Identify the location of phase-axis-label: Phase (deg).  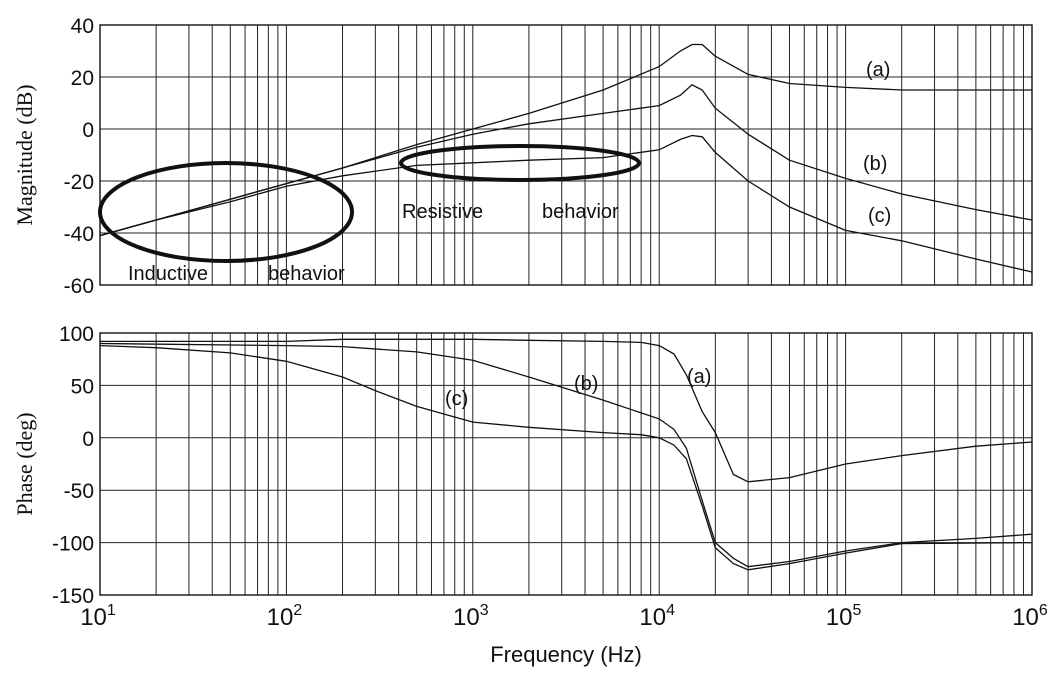
(24, 463).